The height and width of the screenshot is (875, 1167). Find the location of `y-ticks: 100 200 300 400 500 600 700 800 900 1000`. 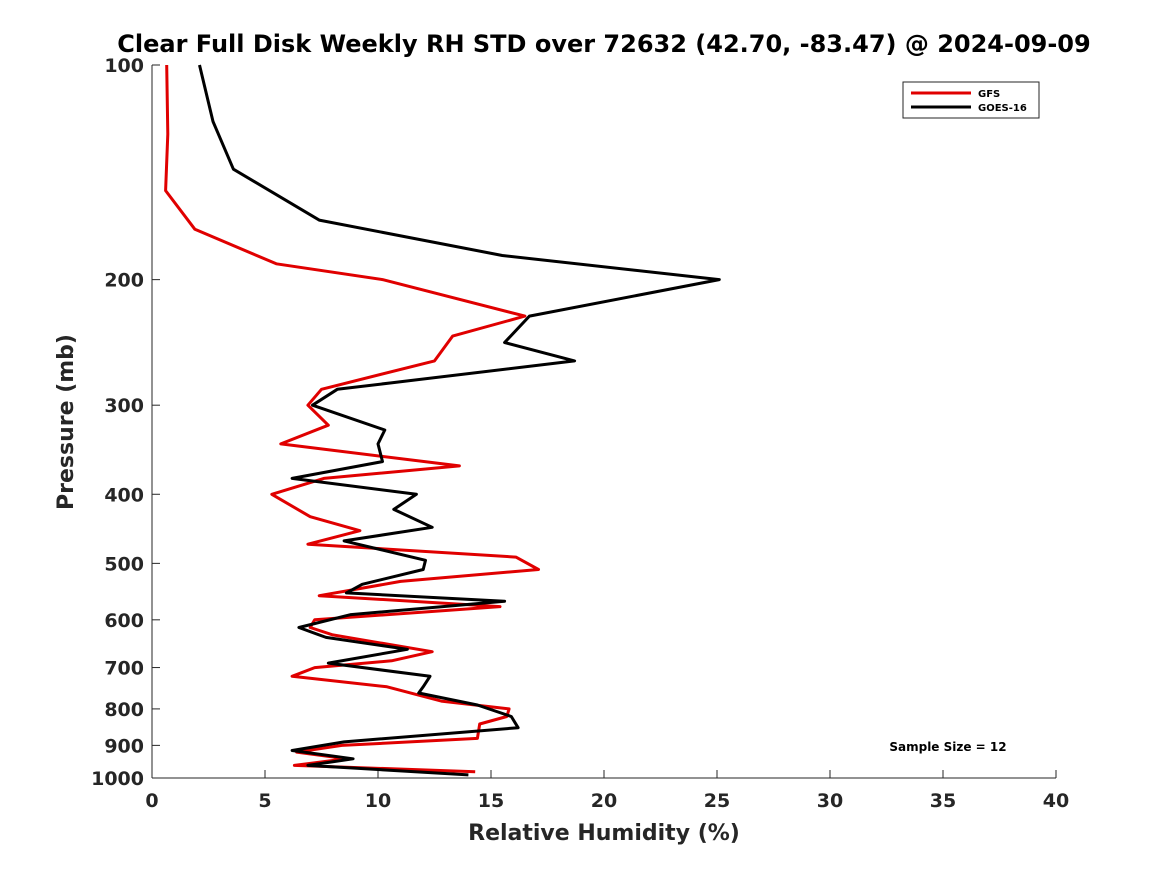

y-ticks: 100 200 300 400 500 600 700 800 900 1000 is located at coordinates (125, 422).